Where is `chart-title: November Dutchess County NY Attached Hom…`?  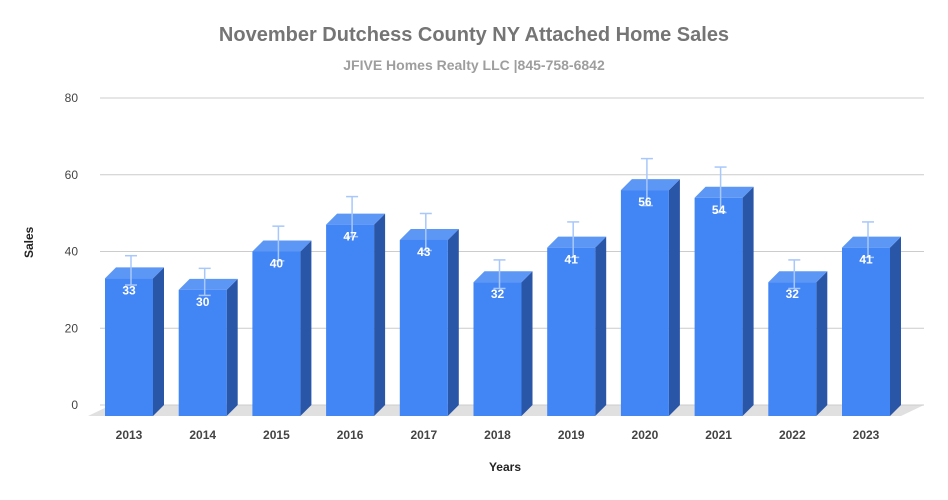 chart-title: November Dutchess County NY Attached Hom… is located at coordinates (474, 35).